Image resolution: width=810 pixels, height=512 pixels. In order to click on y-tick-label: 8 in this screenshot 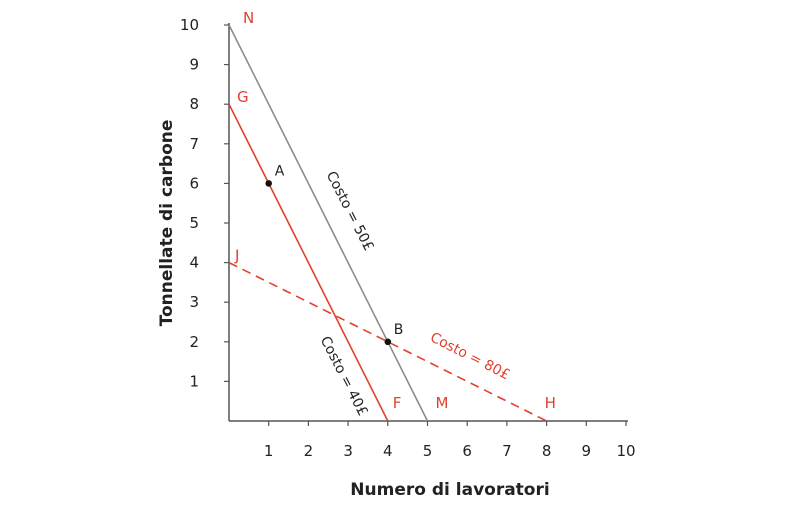, I will do `click(194, 104)`.